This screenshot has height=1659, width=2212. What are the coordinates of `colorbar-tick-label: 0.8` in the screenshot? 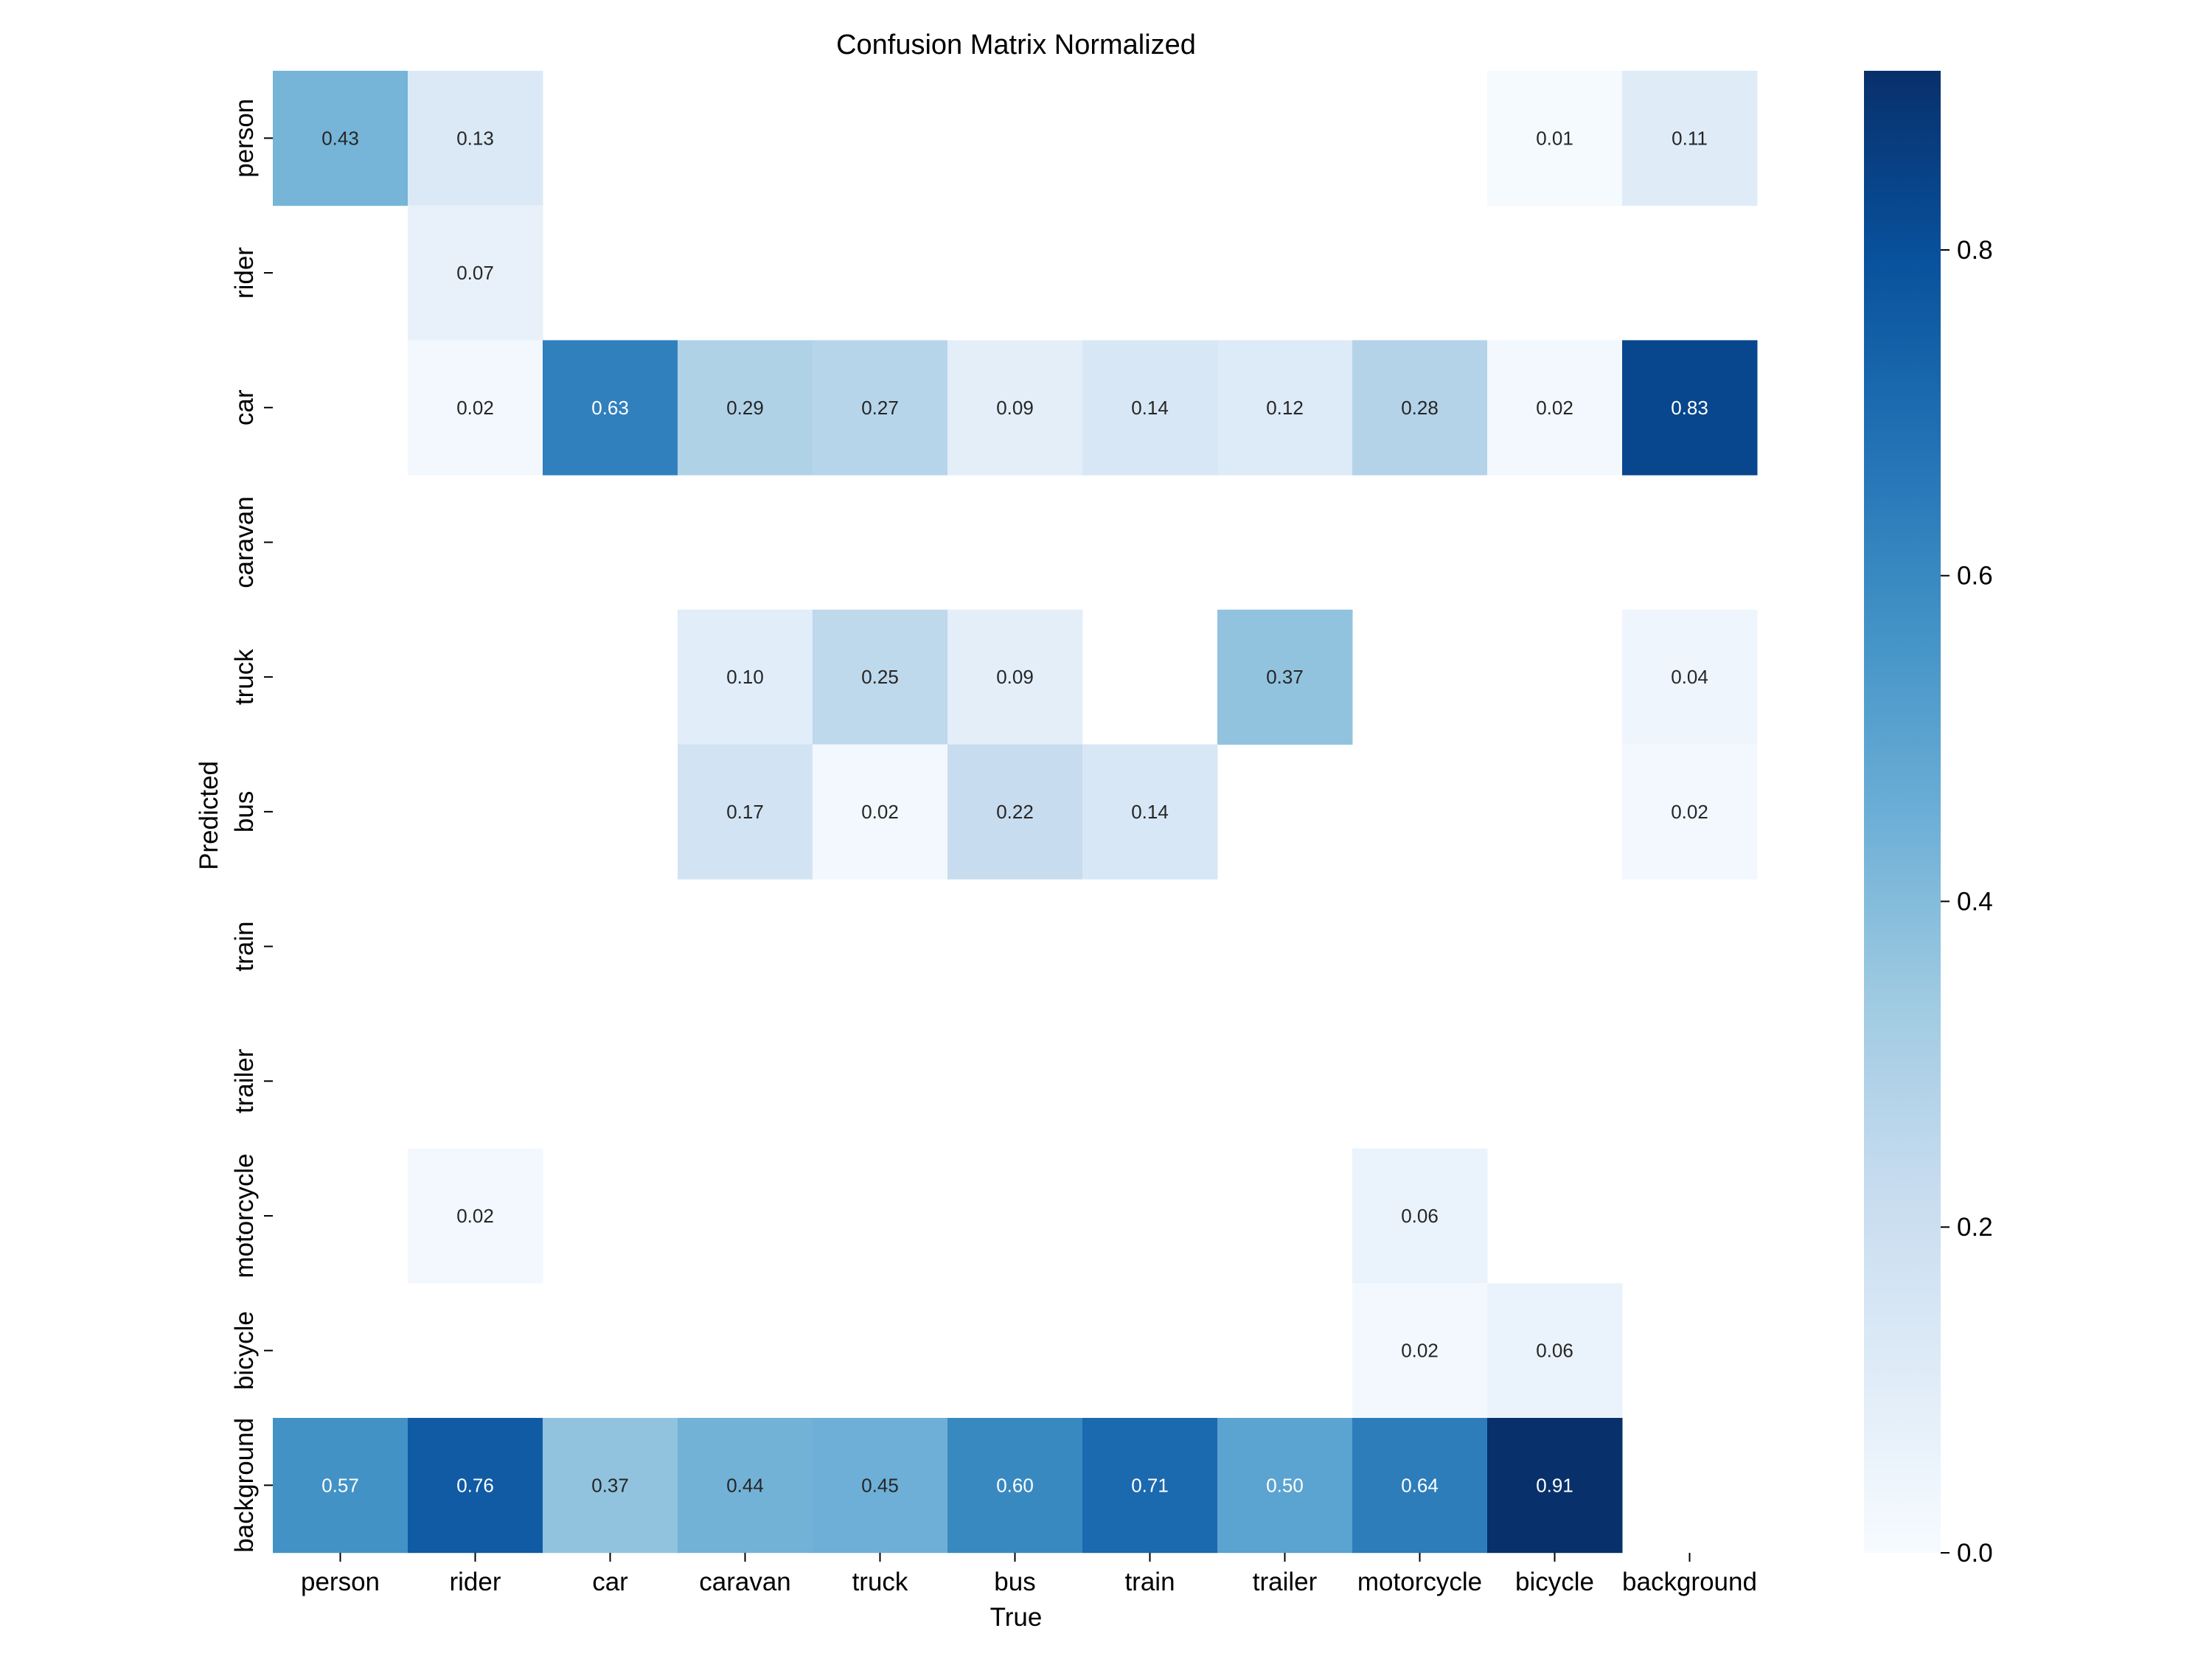 It's located at (1975, 250).